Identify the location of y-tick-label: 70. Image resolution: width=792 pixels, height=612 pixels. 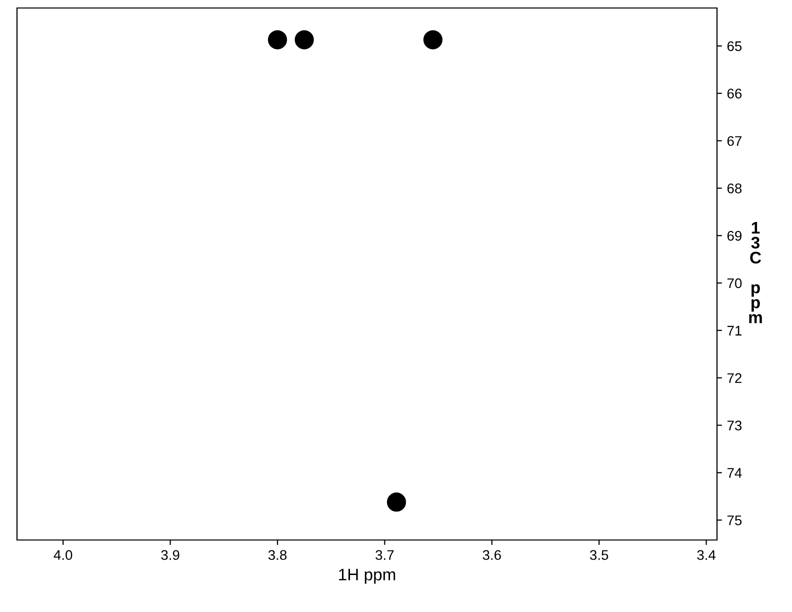
(734, 283).